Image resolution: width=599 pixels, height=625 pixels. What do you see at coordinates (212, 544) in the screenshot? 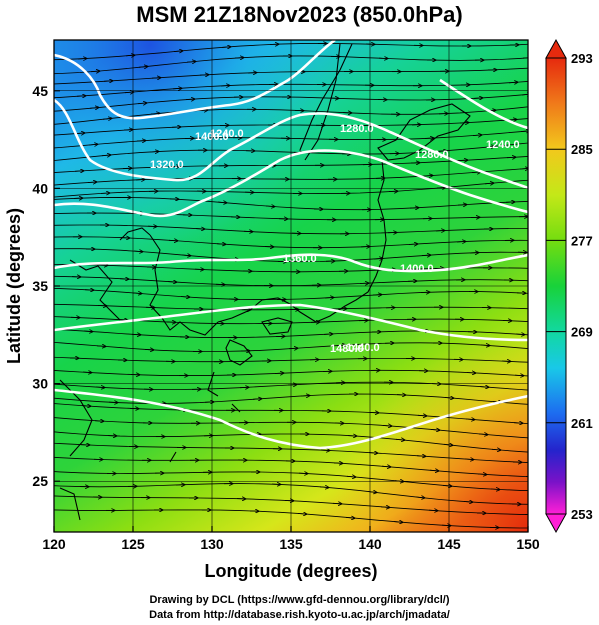
I see `x-tick-label: 130` at bounding box center [212, 544].